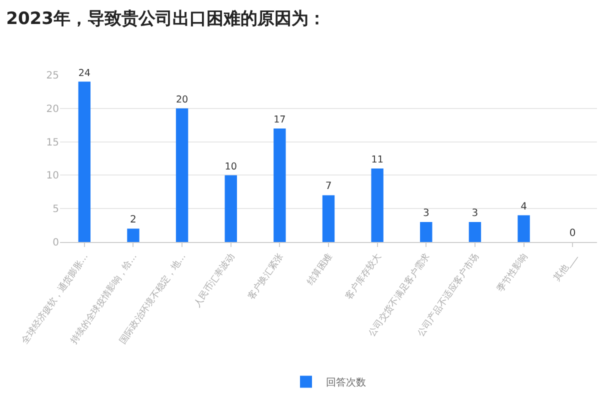 The image size is (612, 409). Describe the element at coordinates (566, 267) in the screenshot. I see `x-tick-label: 其他___` at that location.